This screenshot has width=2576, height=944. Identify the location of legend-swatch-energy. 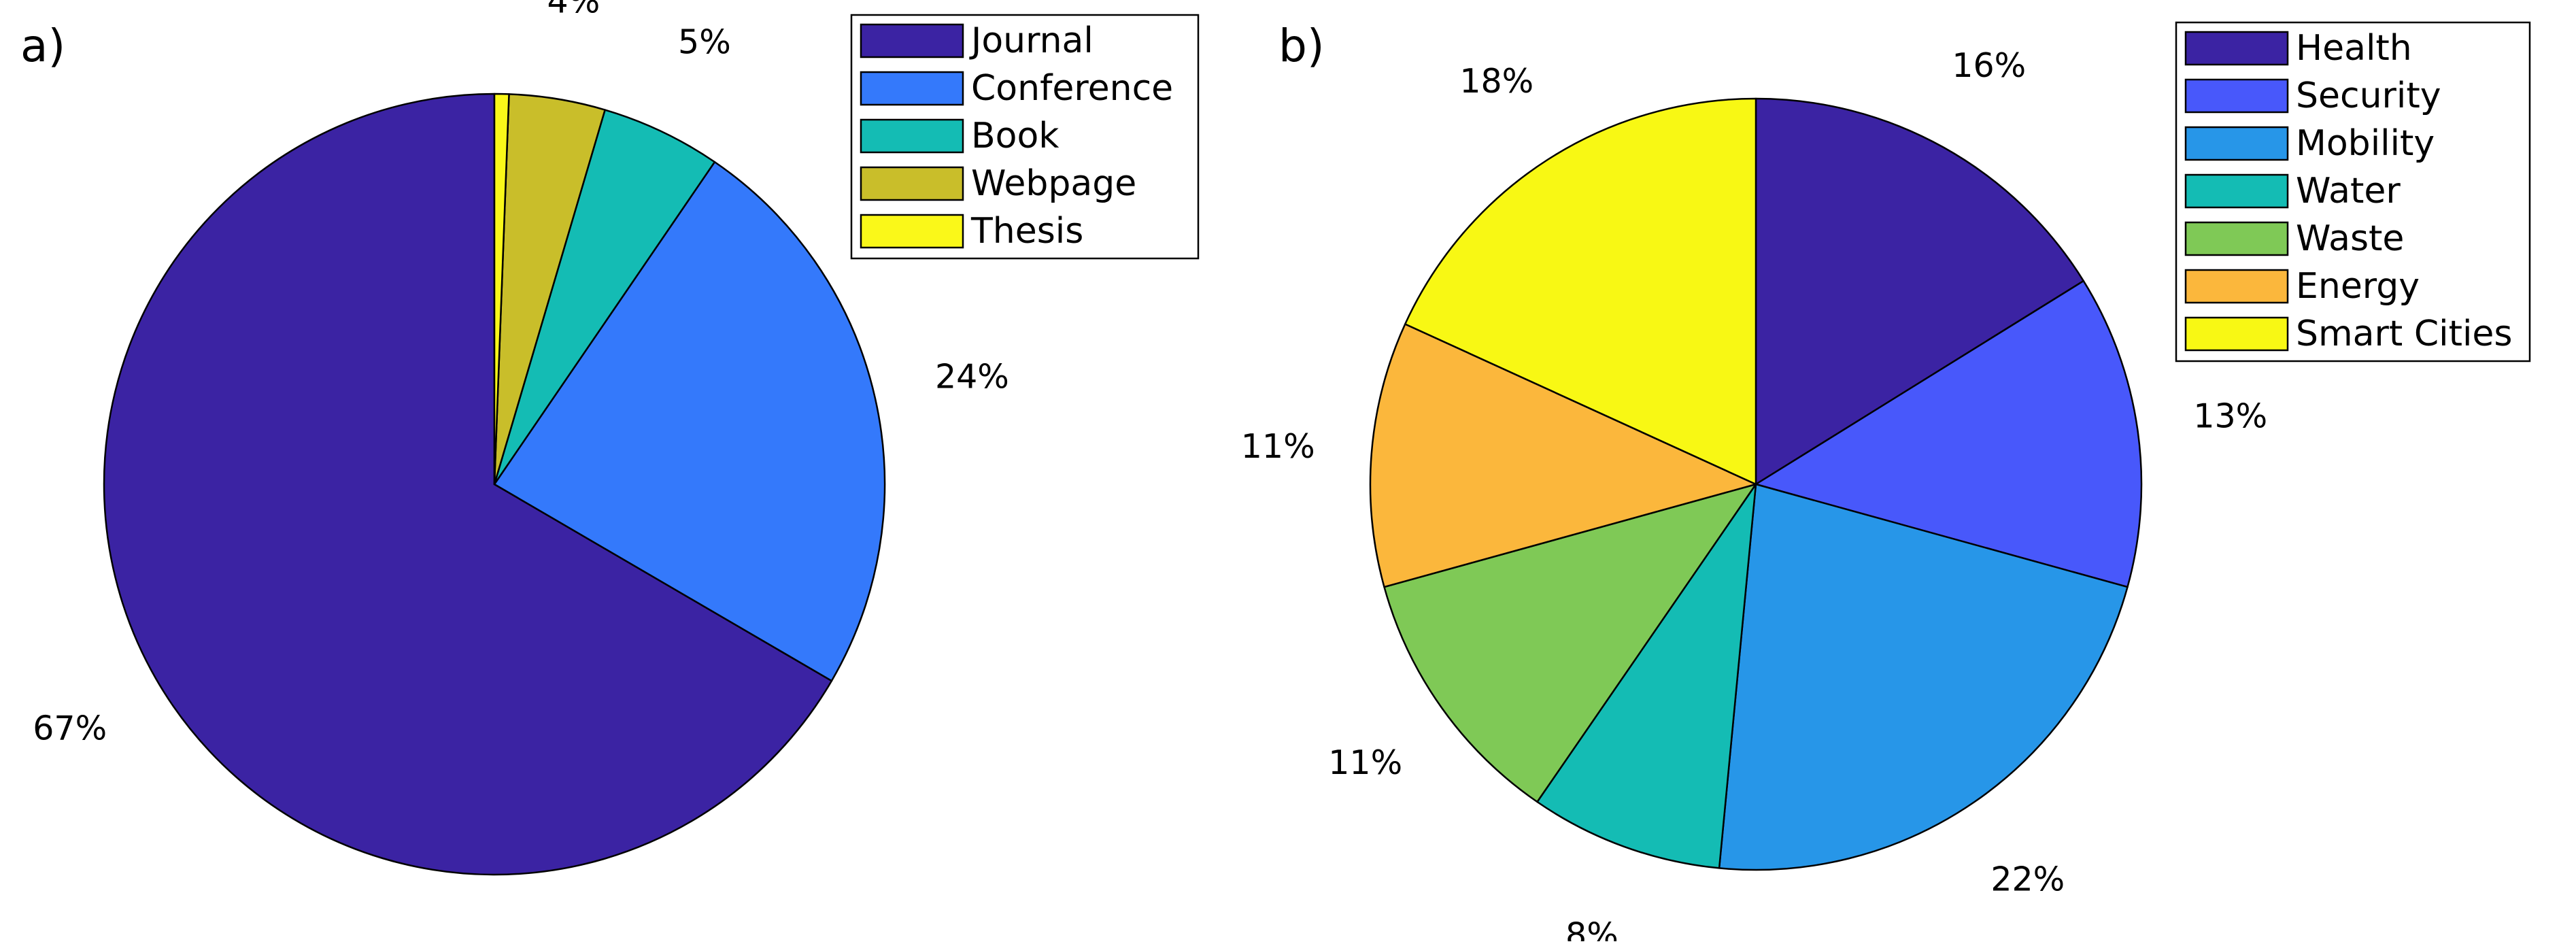
(2236, 287).